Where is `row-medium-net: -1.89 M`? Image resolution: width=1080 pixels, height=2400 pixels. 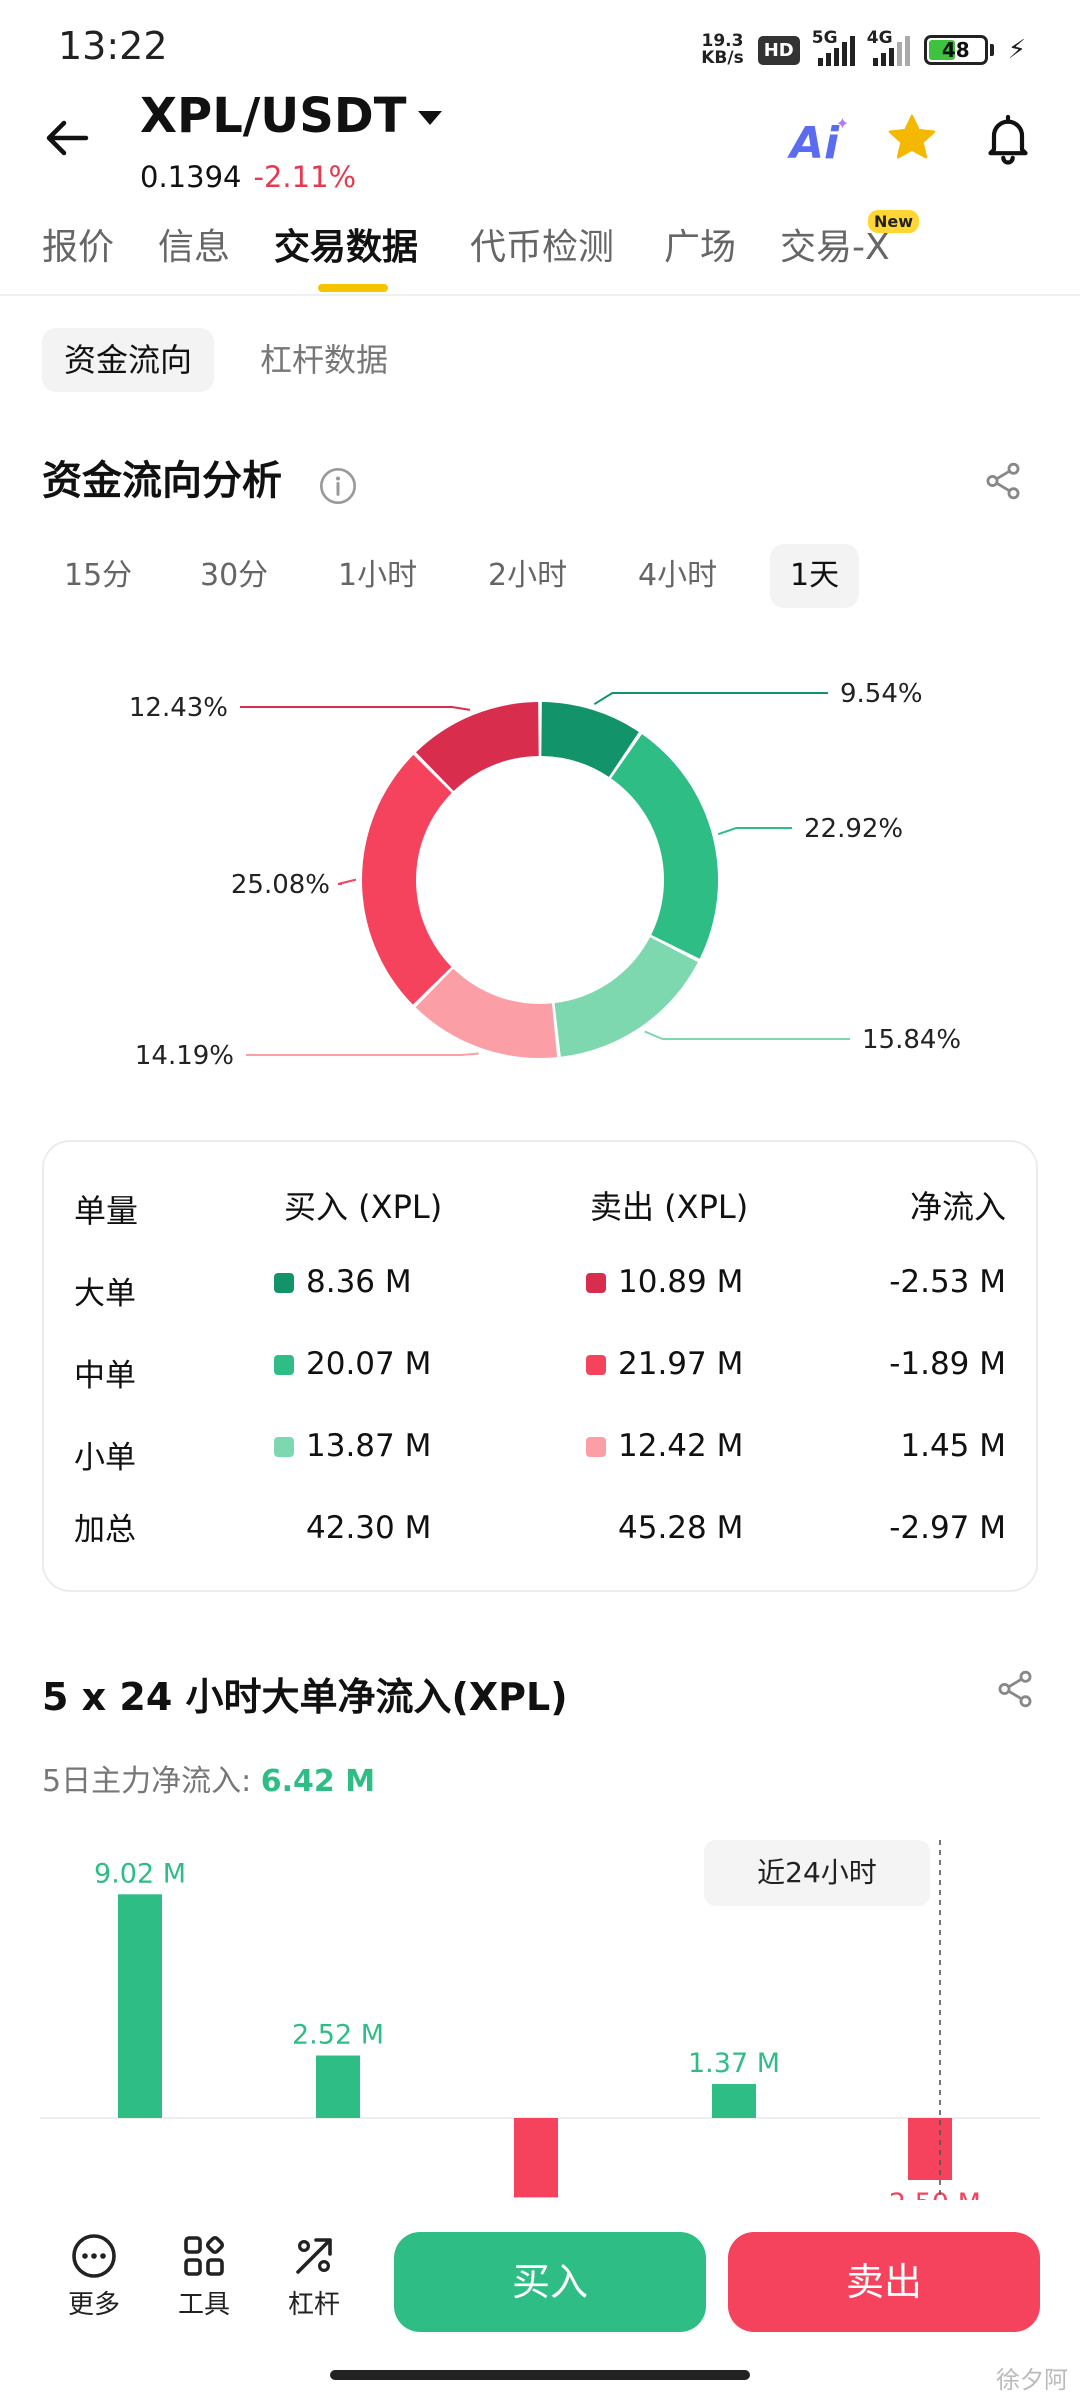
row-medium-net: -1.89 M is located at coordinates (947, 1364).